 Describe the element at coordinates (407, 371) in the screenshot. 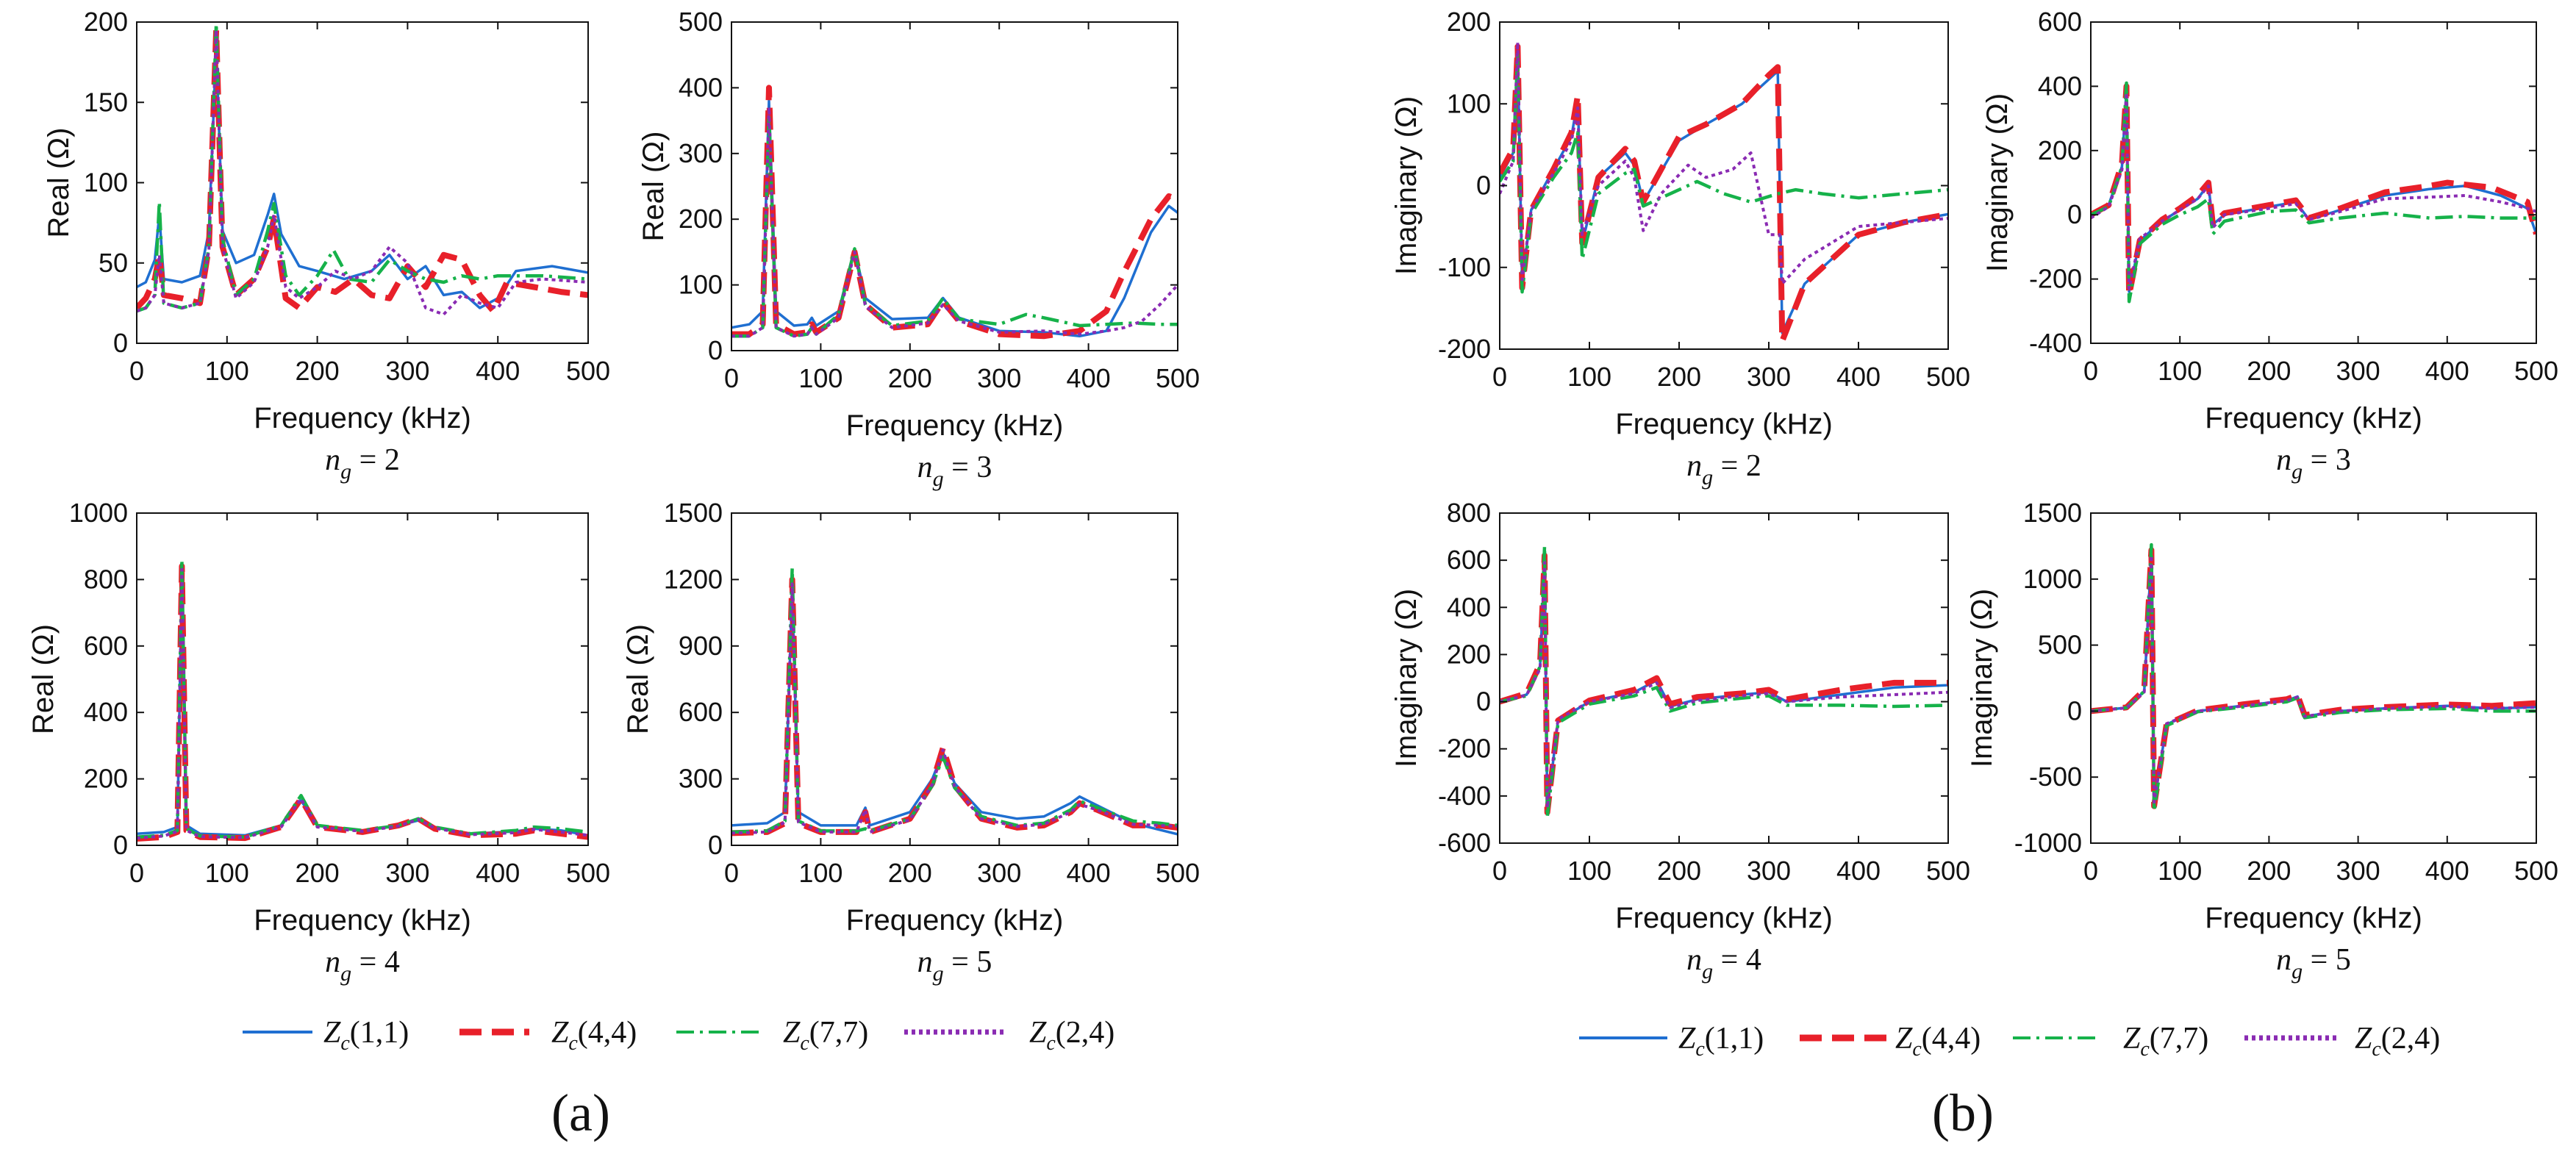

I see `x-tick-label-a1-3: 300` at that location.